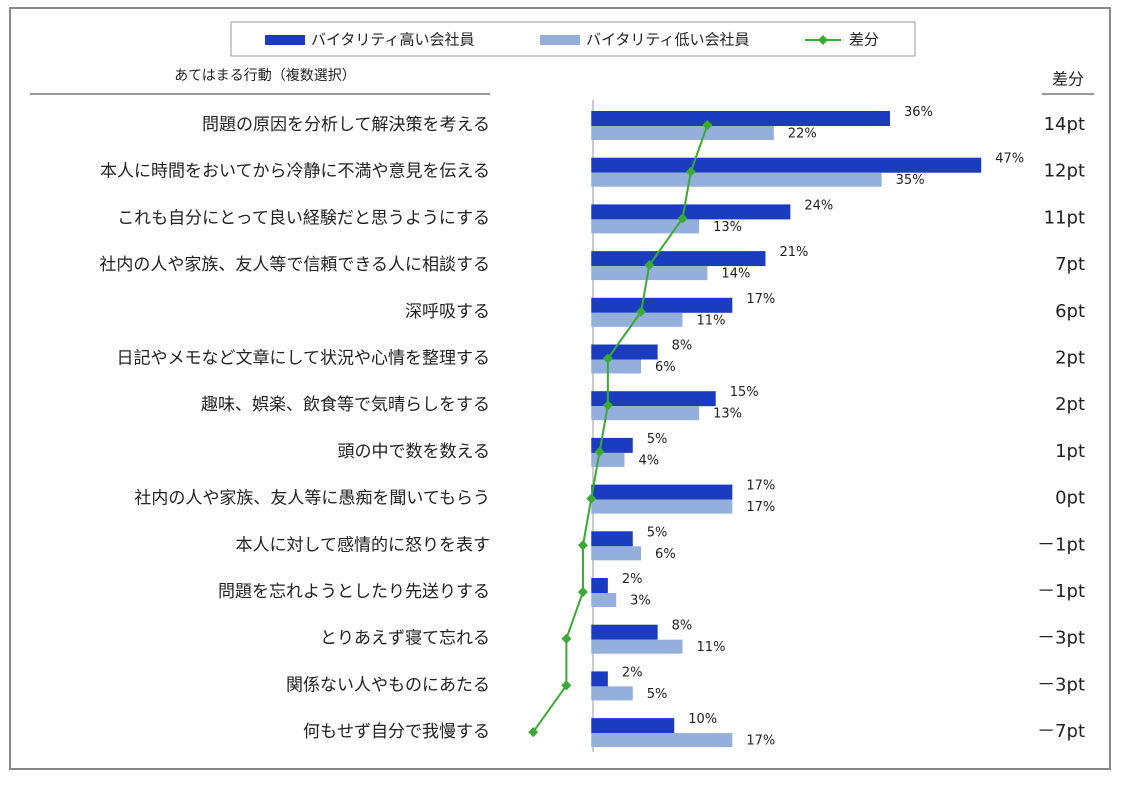  I want to click on value-label: 21%, so click(794, 252).